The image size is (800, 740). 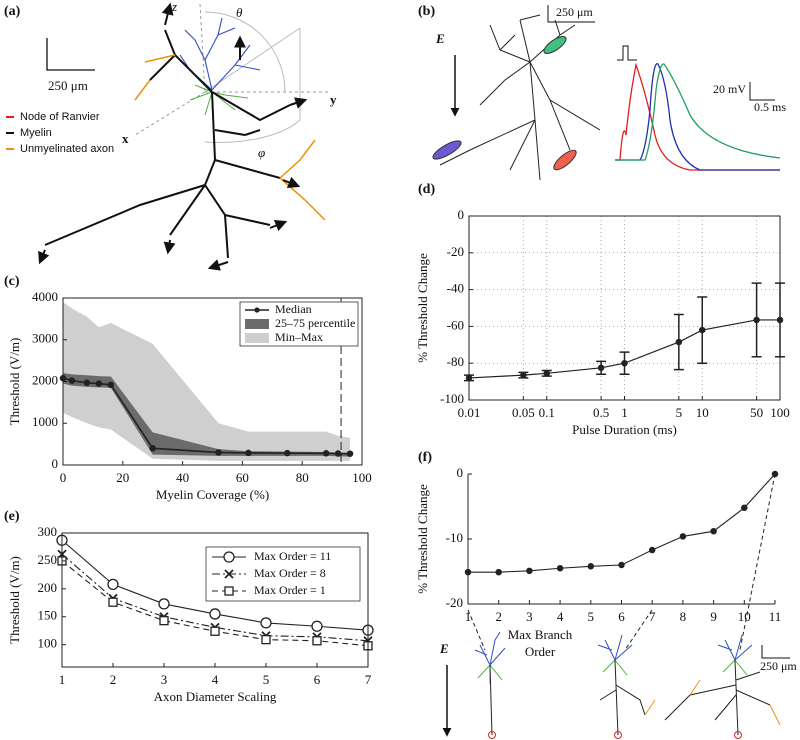 What do you see at coordinates (455, 324) in the screenshot?
I see `y-tick-label: -60` at bounding box center [455, 324].